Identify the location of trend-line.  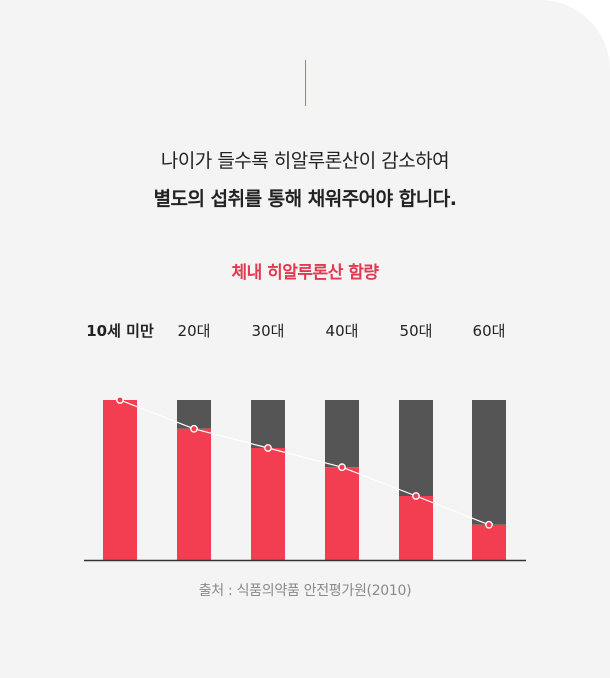
(304, 462).